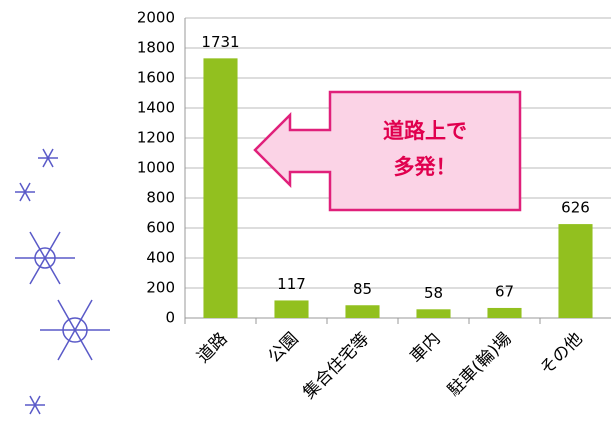  I want to click on y-tick-label: 0, so click(170, 318).